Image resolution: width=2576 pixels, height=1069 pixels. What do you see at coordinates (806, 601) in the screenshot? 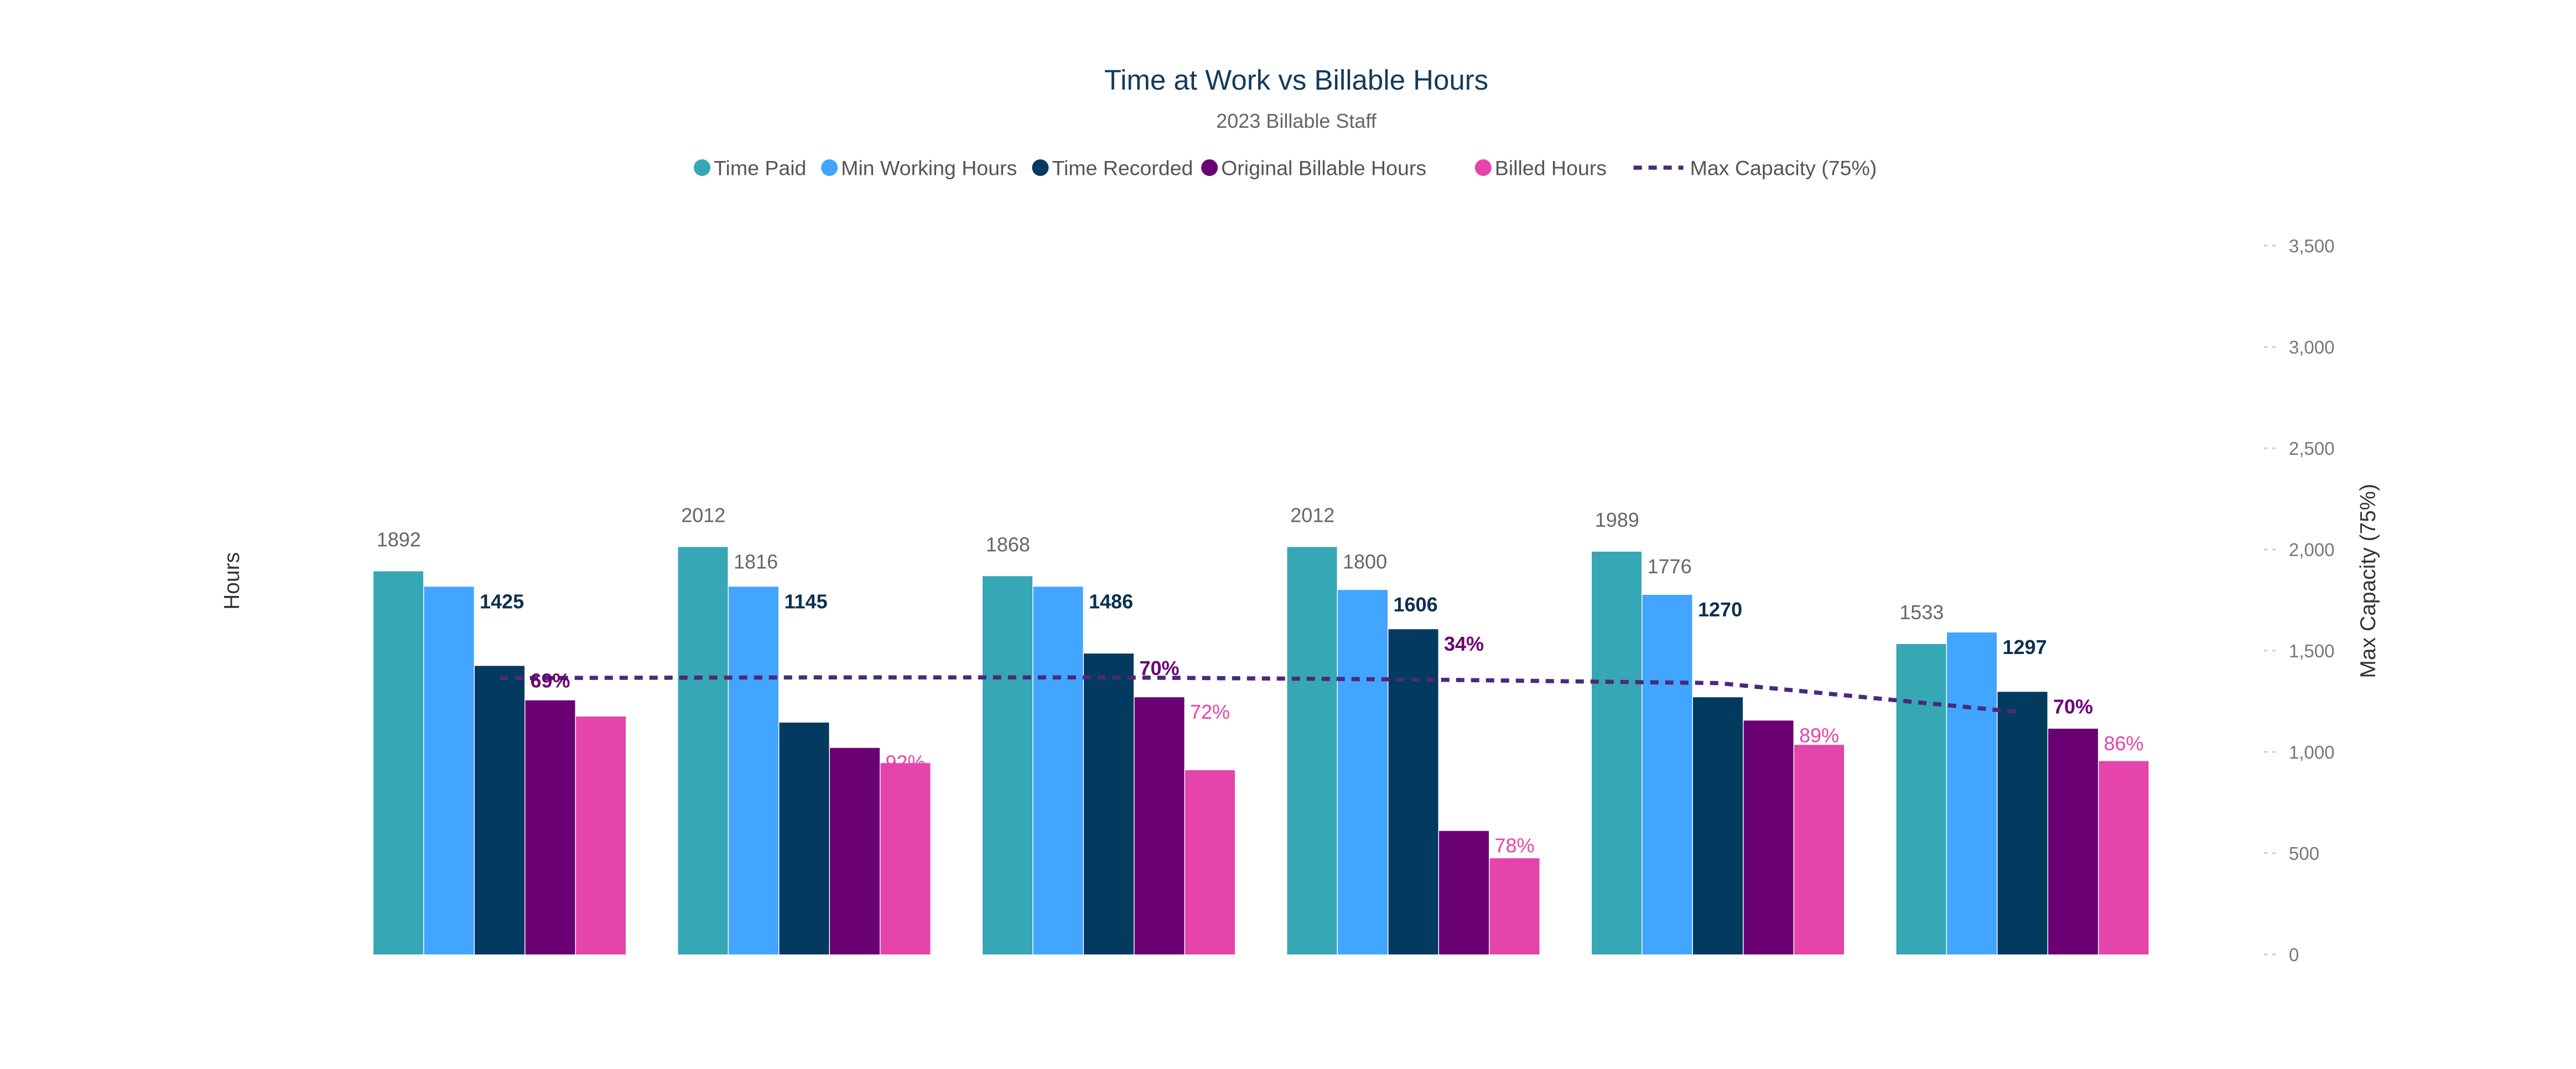
I see `data-label: 1145` at bounding box center [806, 601].